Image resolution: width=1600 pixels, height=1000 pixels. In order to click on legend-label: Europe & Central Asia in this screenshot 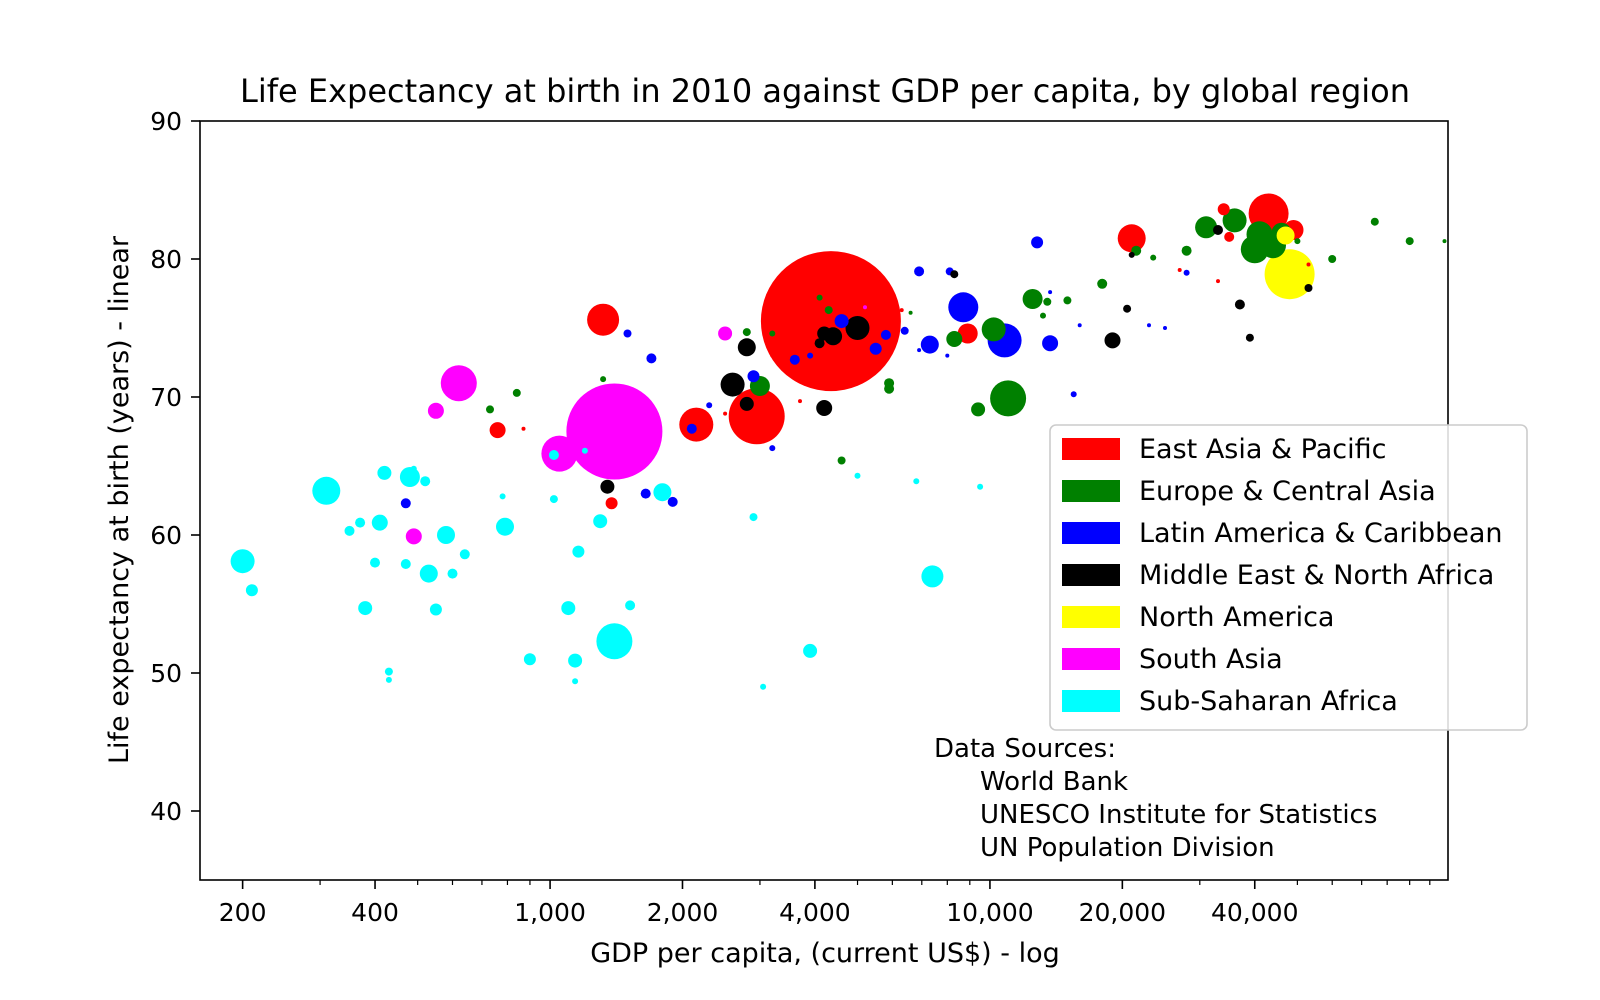, I will do `click(1287, 491)`.